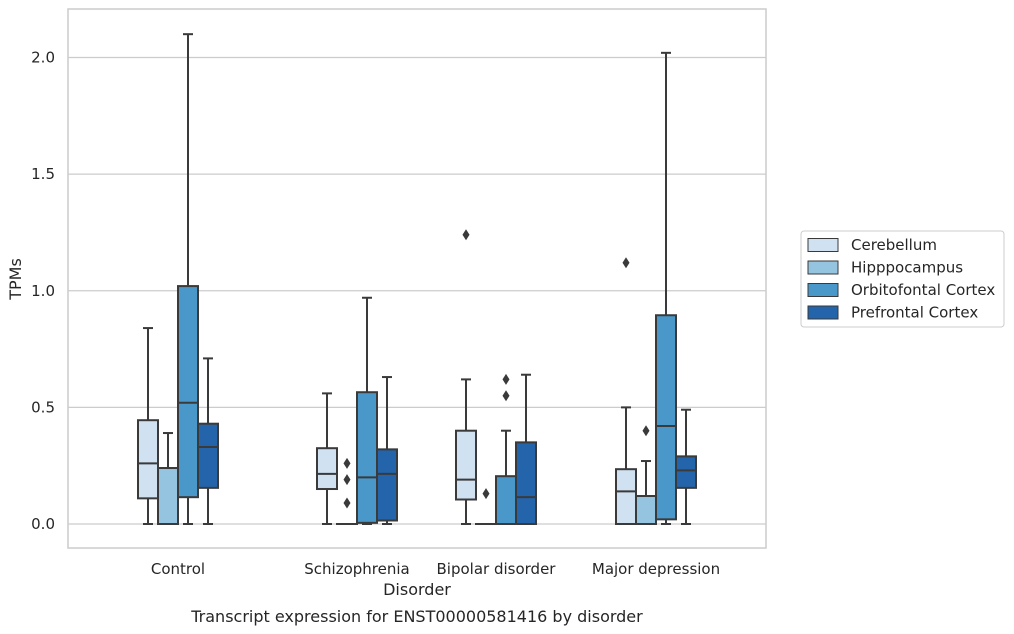 The image size is (1014, 634). Describe the element at coordinates (907, 268) in the screenshot. I see `legend-label: Hipppocampus` at that location.